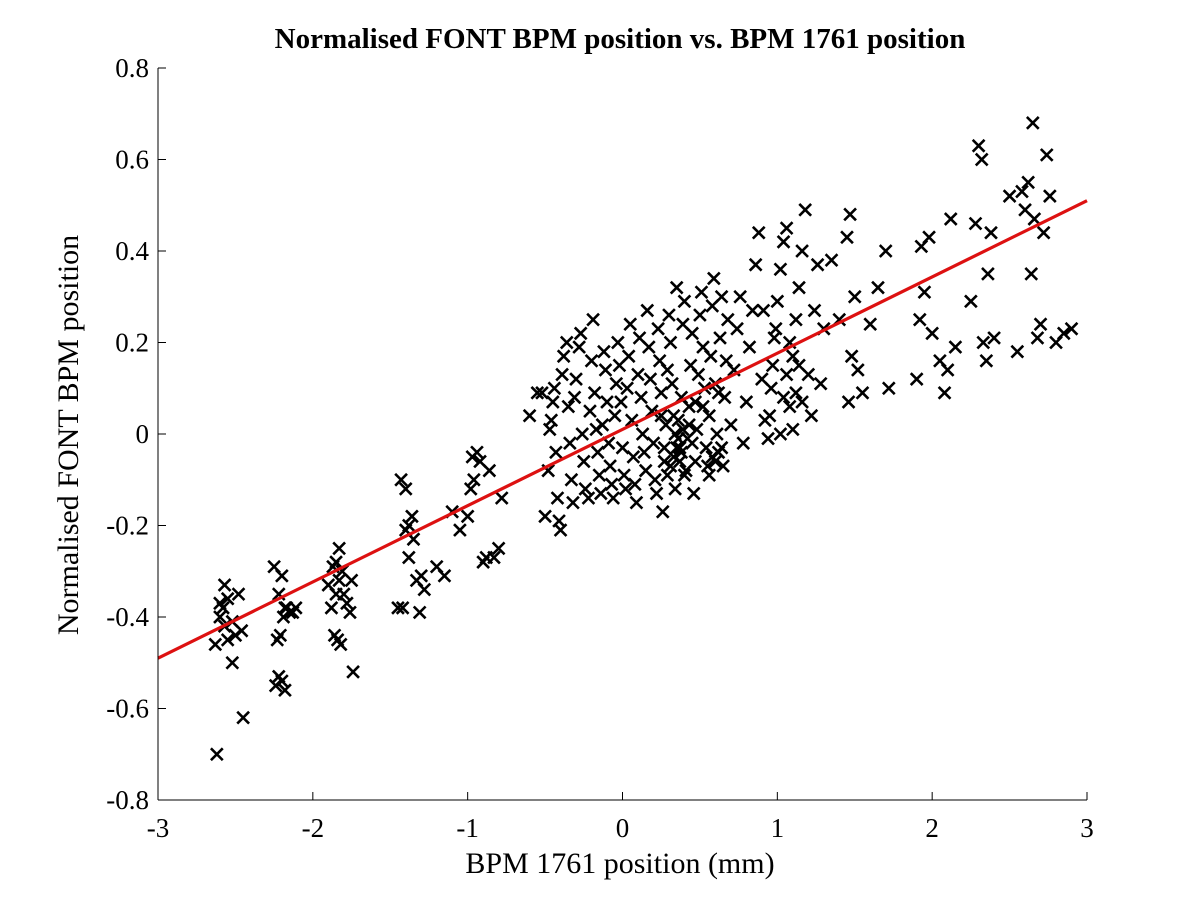 The width and height of the screenshot is (1200, 900). Describe the element at coordinates (132, 68) in the screenshot. I see `y-tick-label: 0.8` at that location.